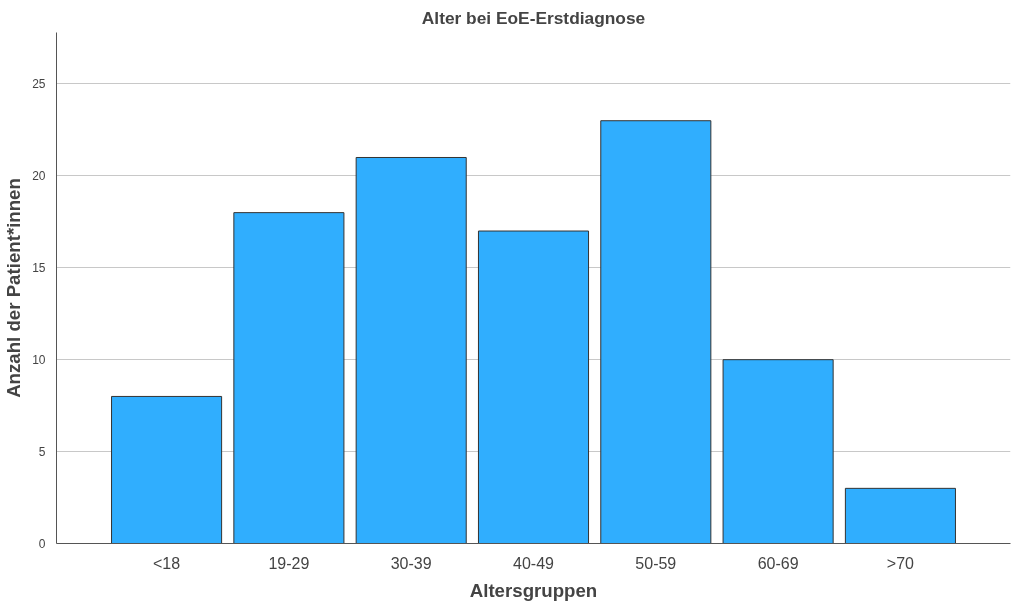  Describe the element at coordinates (411, 563) in the screenshot. I see `x-tick-label: 30-39` at that location.